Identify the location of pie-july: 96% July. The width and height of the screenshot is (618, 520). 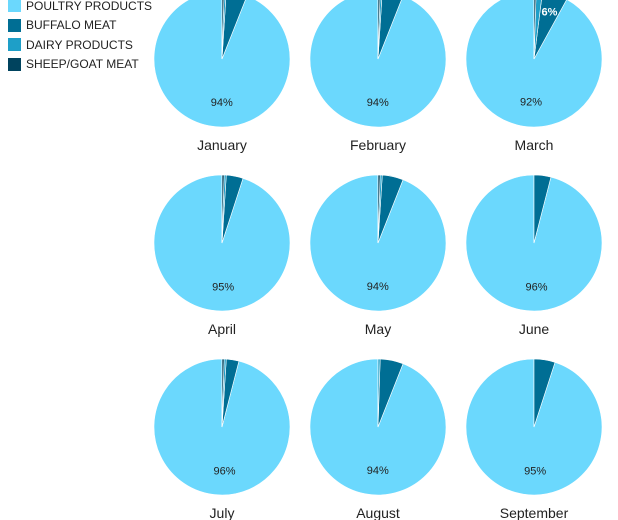
(222, 439).